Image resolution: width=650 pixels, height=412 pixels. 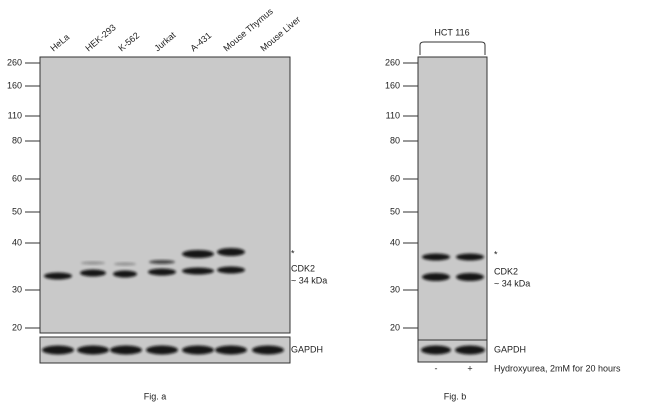 What do you see at coordinates (155, 396) in the screenshot?
I see `caption: Fig. a` at bounding box center [155, 396].